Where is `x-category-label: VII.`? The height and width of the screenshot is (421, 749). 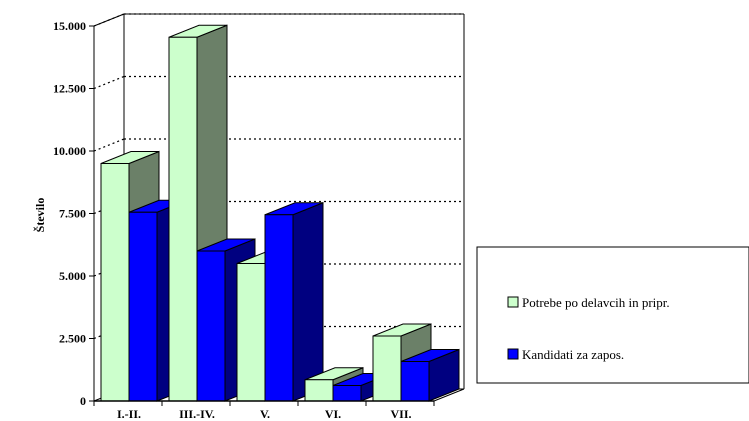 x-category-label: VII. is located at coordinates (400, 414).